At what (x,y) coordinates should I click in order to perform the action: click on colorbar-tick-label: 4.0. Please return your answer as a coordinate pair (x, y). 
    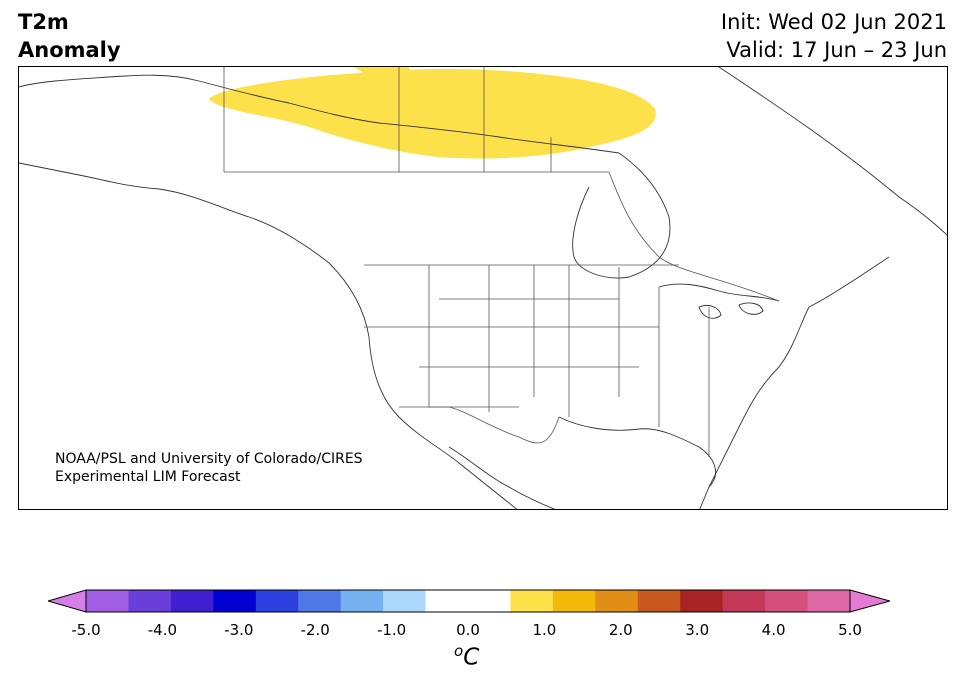
    Looking at the image, I should click on (773, 630).